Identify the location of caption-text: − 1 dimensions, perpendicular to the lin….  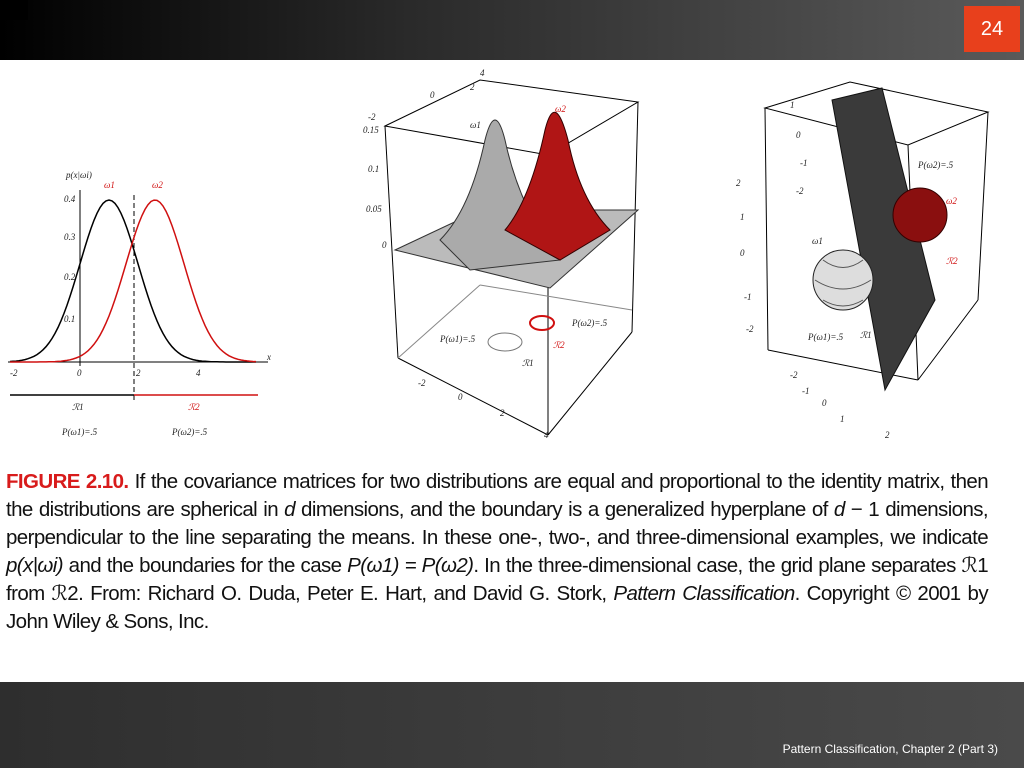
(497, 523).